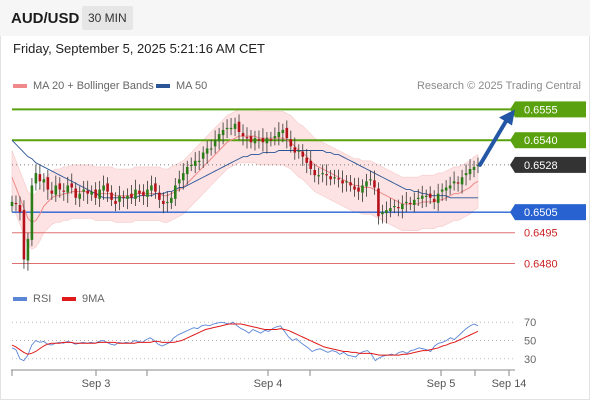  Describe the element at coordinates (20, 86) in the screenshot. I see `legend-swatch-ma20` at that location.